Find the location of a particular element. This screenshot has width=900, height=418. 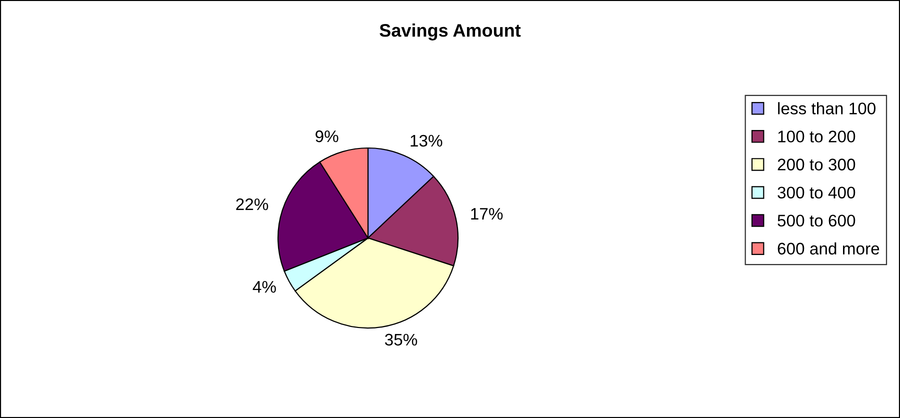

legend-label: 200 to 300 is located at coordinates (817, 164).